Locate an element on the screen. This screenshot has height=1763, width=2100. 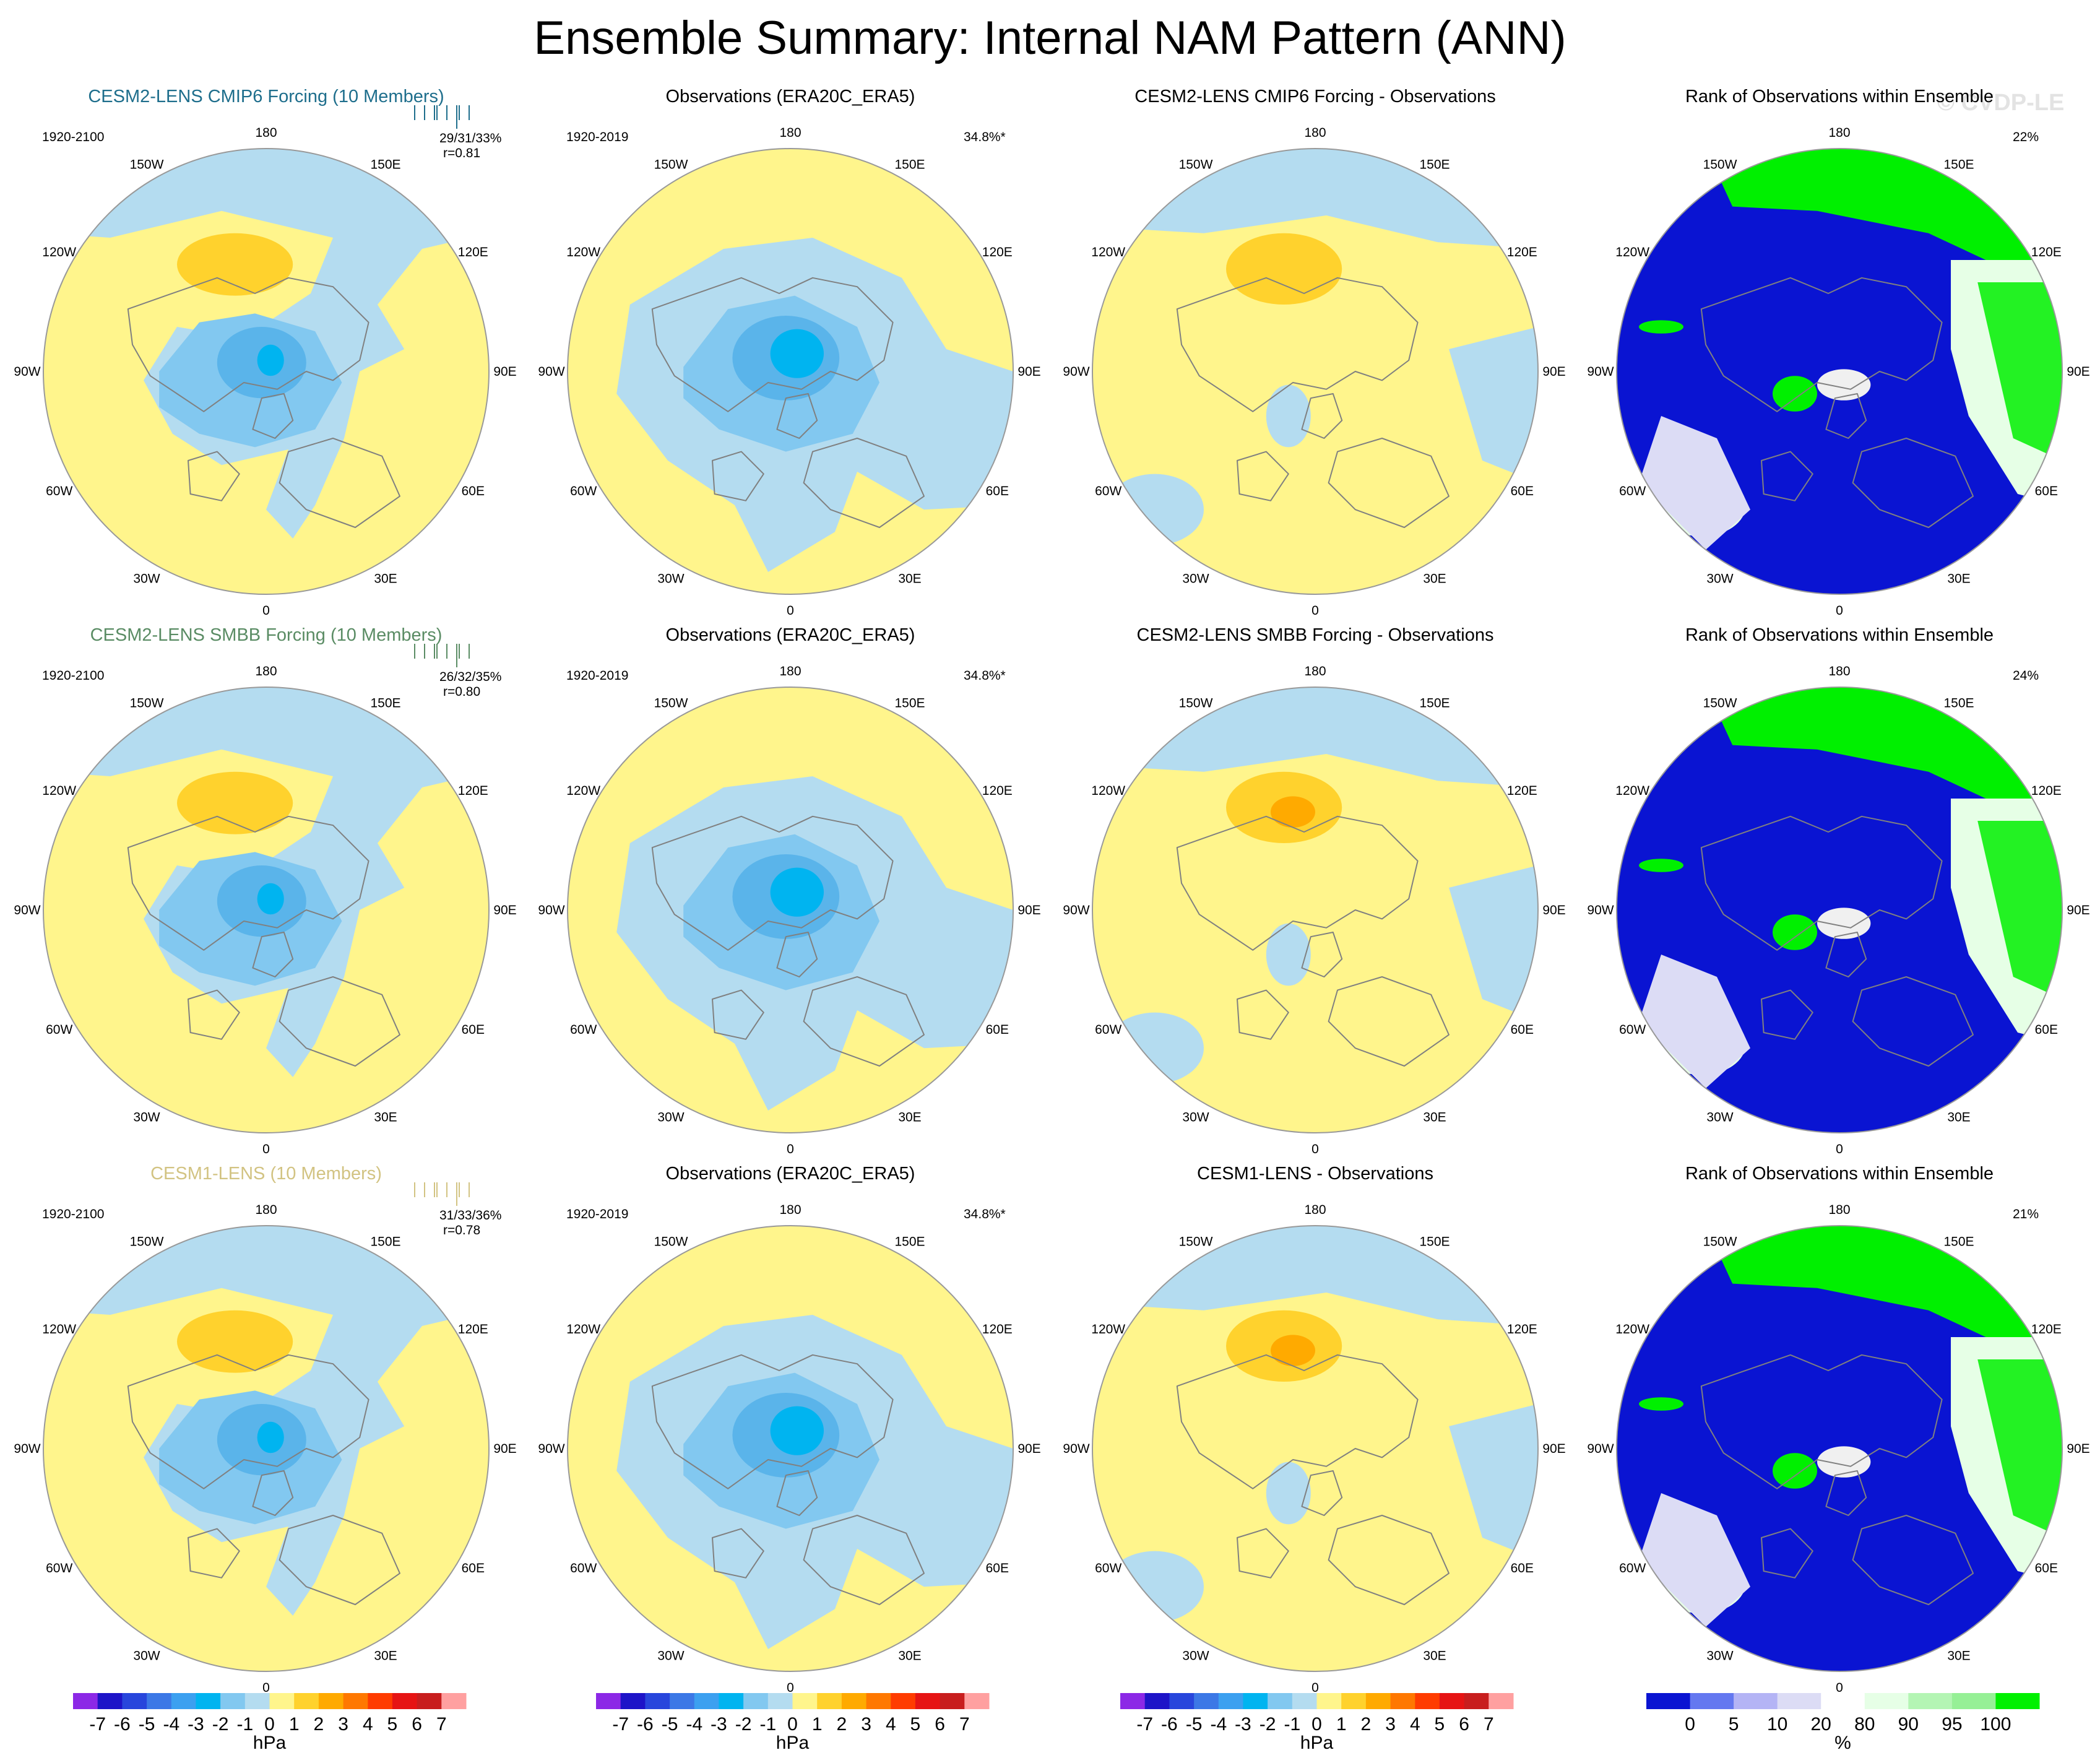
background-field is located at coordinates (1315, 1448).